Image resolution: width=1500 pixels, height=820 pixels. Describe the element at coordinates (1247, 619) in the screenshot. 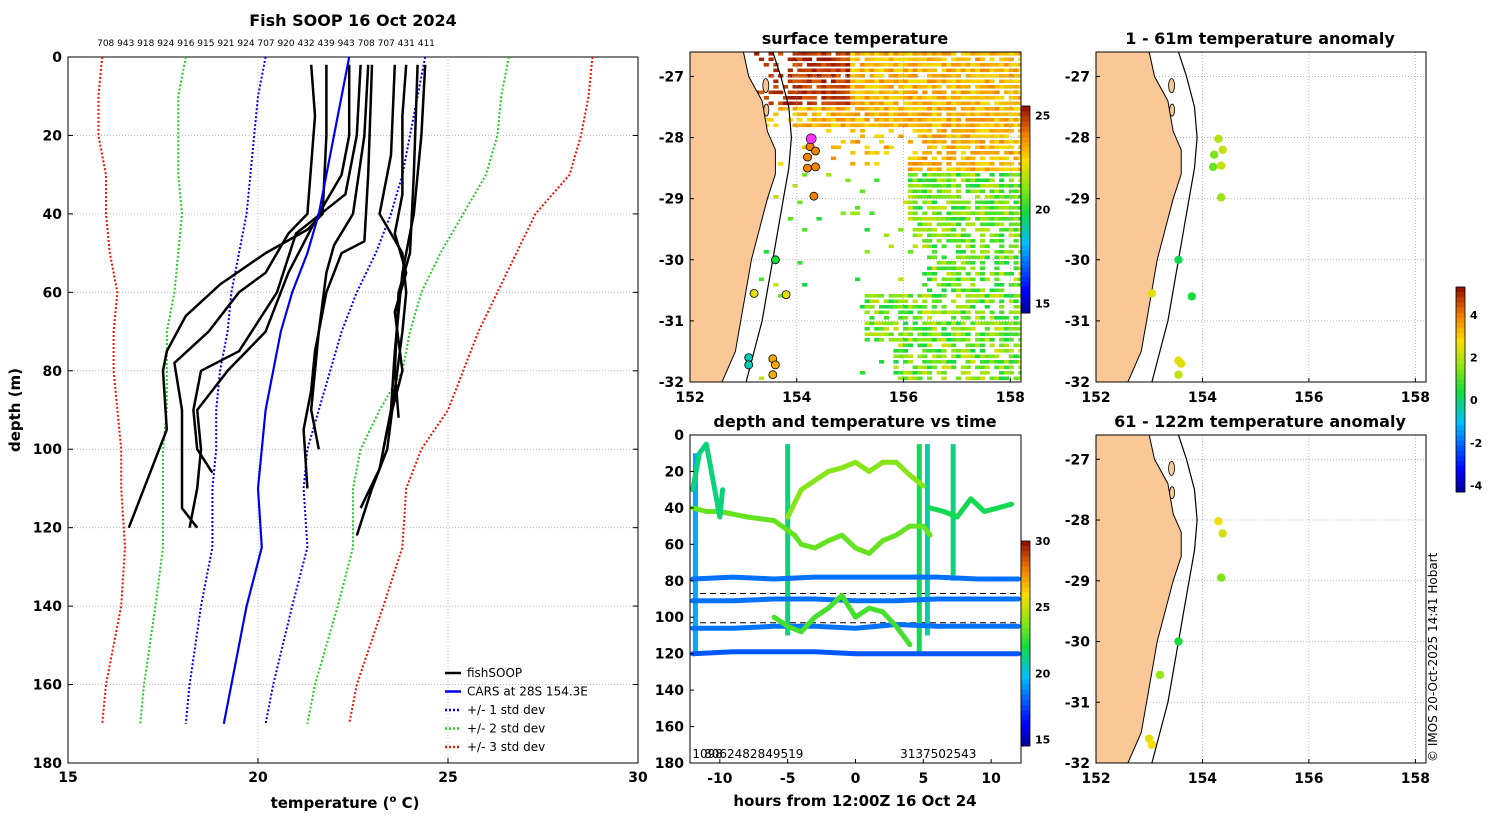

I see `anomaly-bottom-ticks: 152 154 156 158-27-28-29-30-31-32` at that location.